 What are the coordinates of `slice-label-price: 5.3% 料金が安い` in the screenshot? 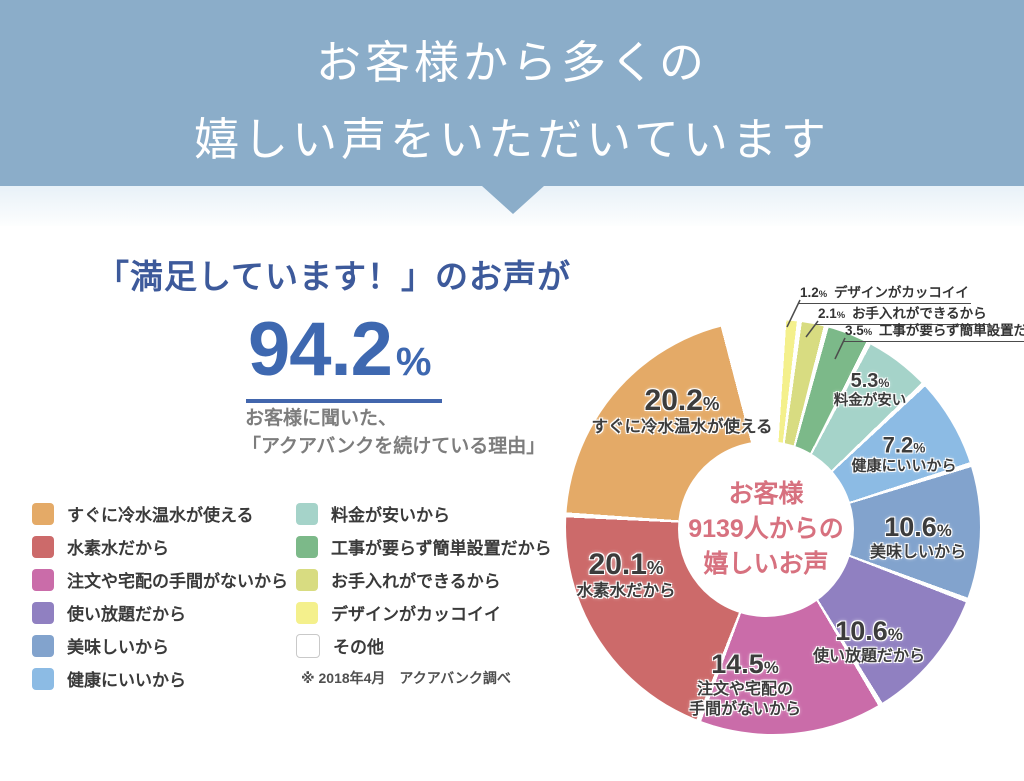 It's located at (870, 390).